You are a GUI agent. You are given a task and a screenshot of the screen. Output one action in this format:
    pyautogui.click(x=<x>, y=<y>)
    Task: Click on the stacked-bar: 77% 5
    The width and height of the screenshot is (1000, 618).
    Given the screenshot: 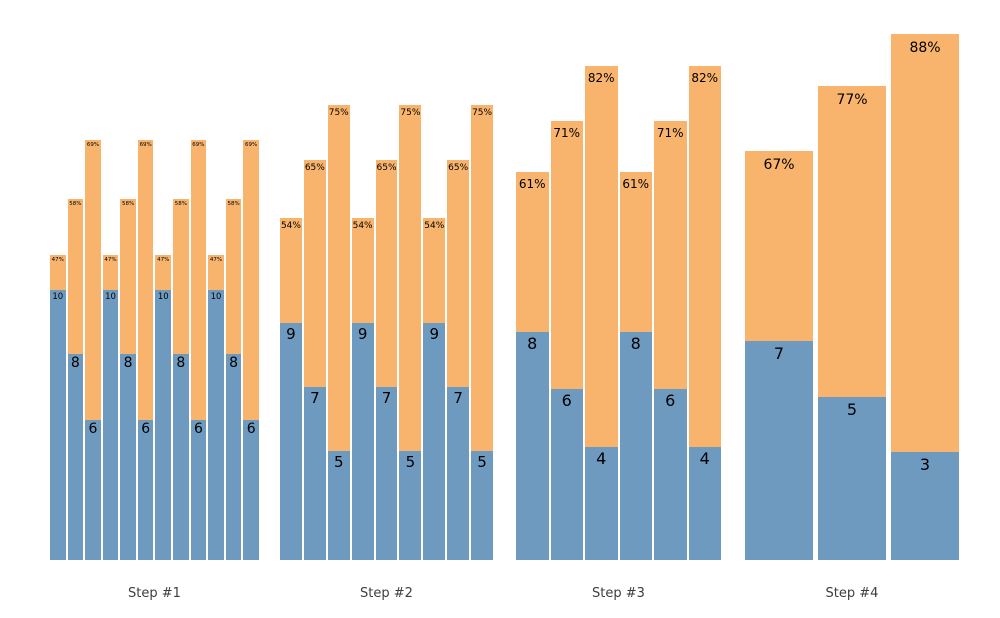 What is the action you would take?
    pyautogui.click(x=852, y=323)
    